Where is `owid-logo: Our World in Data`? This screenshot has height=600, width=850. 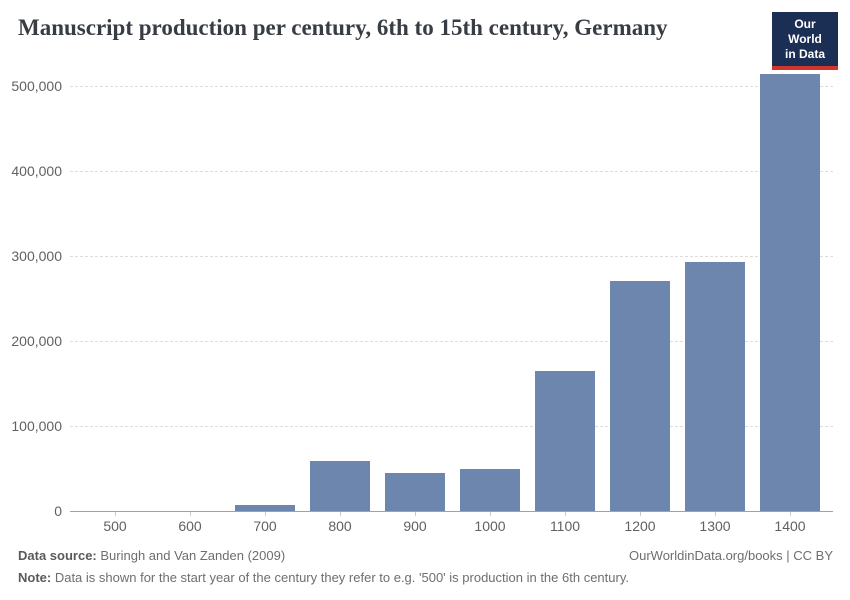
owid-logo: Our World in Data is located at coordinates (805, 41).